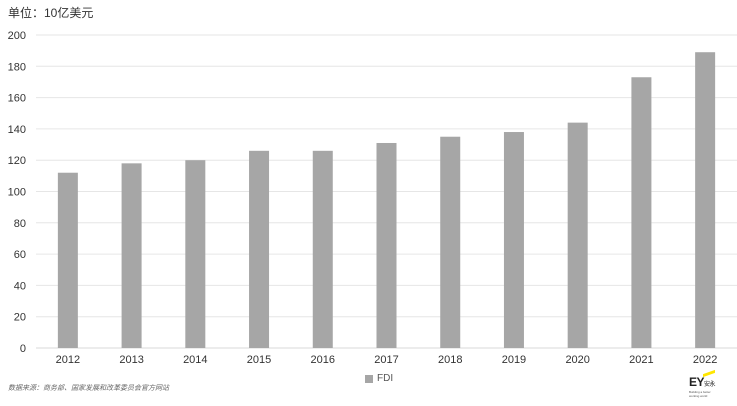  Describe the element at coordinates (195, 360) in the screenshot. I see `x-tick-label: 2014` at that location.